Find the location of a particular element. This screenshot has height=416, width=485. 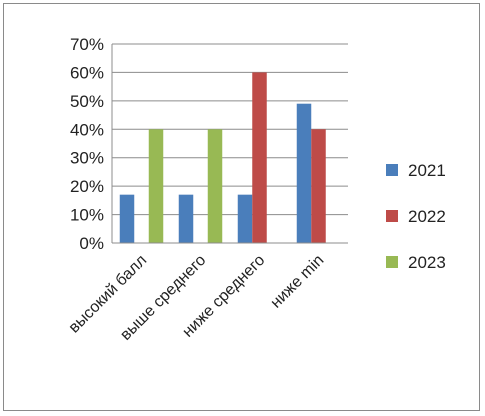

y-tick-label: 40% is located at coordinates (87, 129).